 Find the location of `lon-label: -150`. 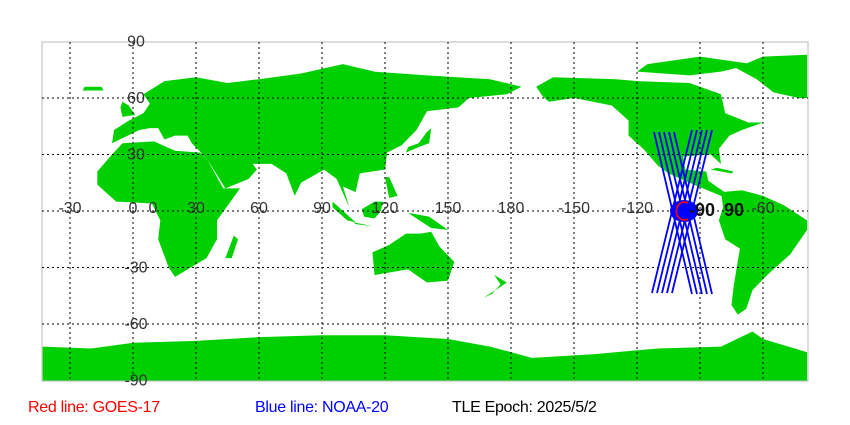

lon-label: -150 is located at coordinates (574, 208).